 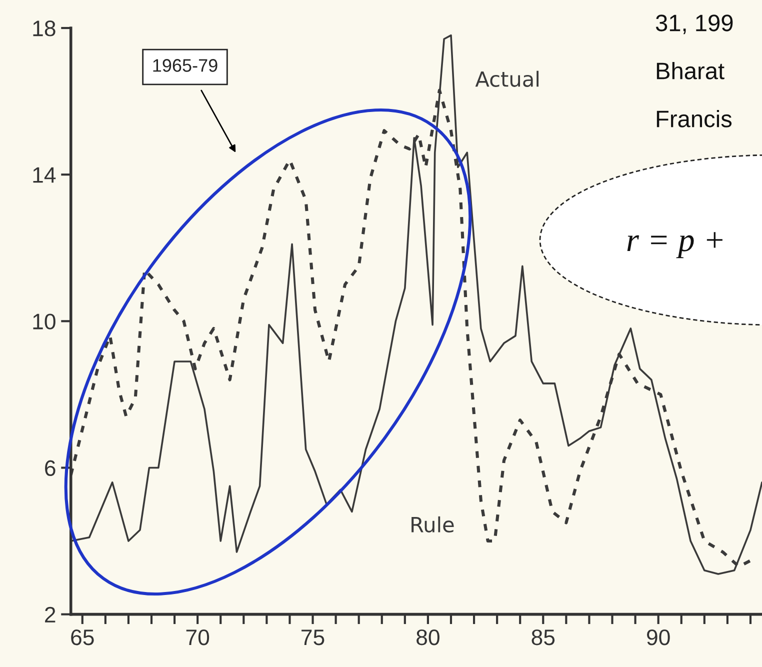 I want to click on series-label: Rule, so click(x=433, y=524).